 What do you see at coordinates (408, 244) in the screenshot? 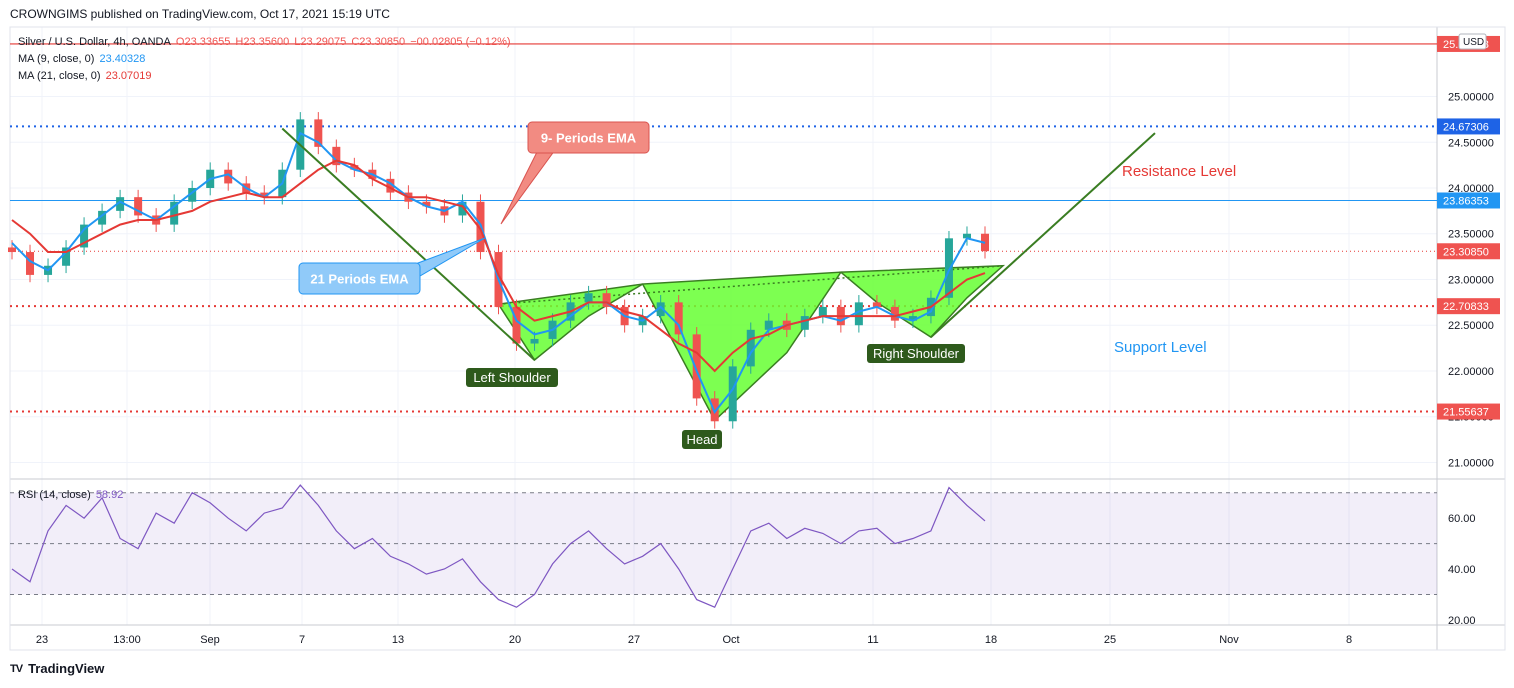
I see `downtrend-line` at bounding box center [408, 244].